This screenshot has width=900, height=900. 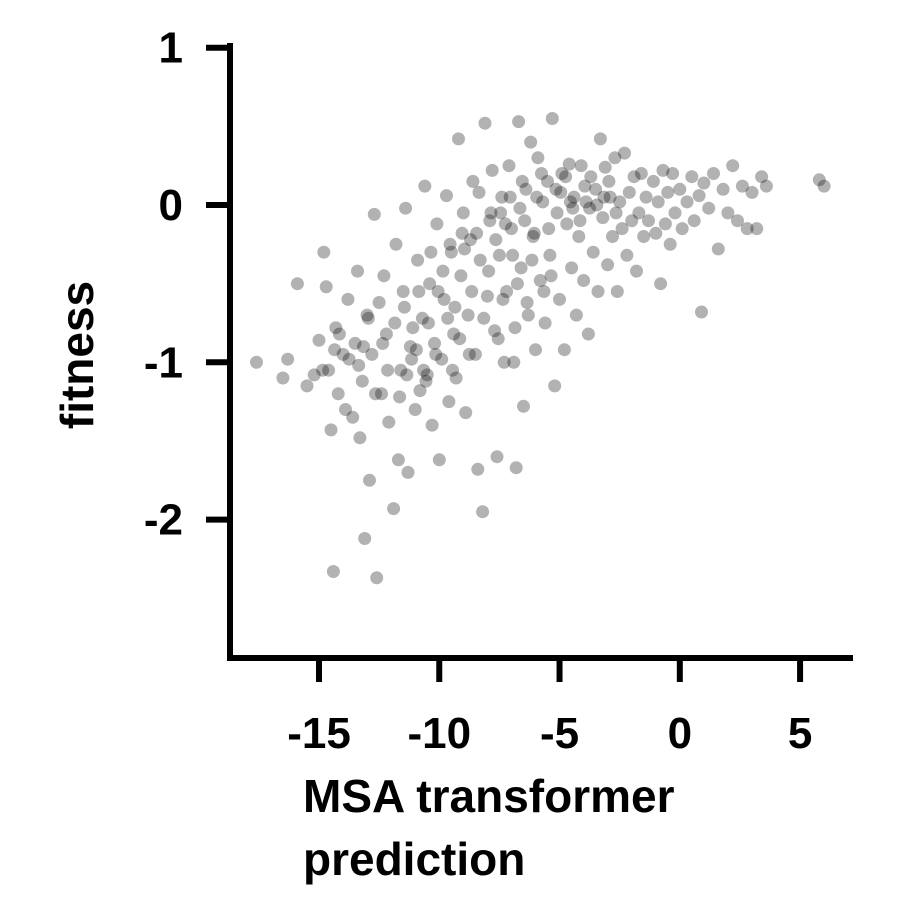 What do you see at coordinates (489, 796) in the screenshot?
I see `x-axis-title-line-1: MSA transformer` at bounding box center [489, 796].